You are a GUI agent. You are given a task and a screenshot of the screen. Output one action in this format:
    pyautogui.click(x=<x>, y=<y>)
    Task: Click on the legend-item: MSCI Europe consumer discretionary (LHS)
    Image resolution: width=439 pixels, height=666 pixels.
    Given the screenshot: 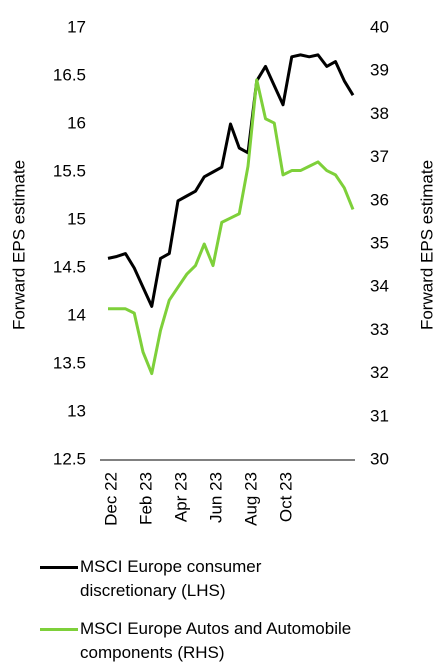 What is the action you would take?
    pyautogui.click(x=190, y=579)
    